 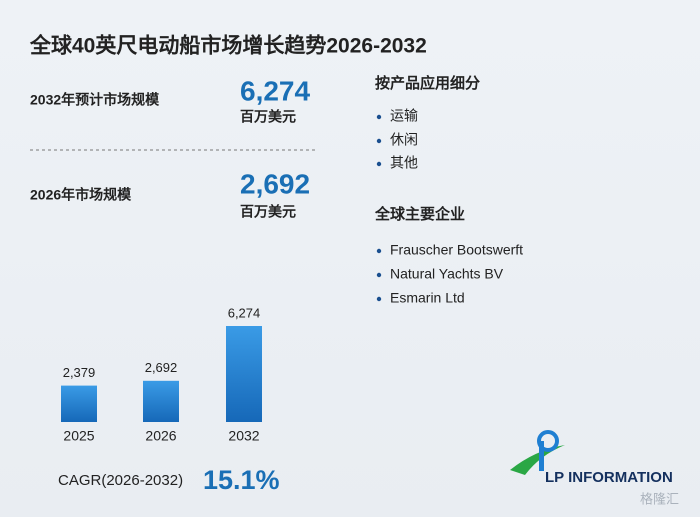 I want to click on list-item: 运输, so click(x=404, y=116).